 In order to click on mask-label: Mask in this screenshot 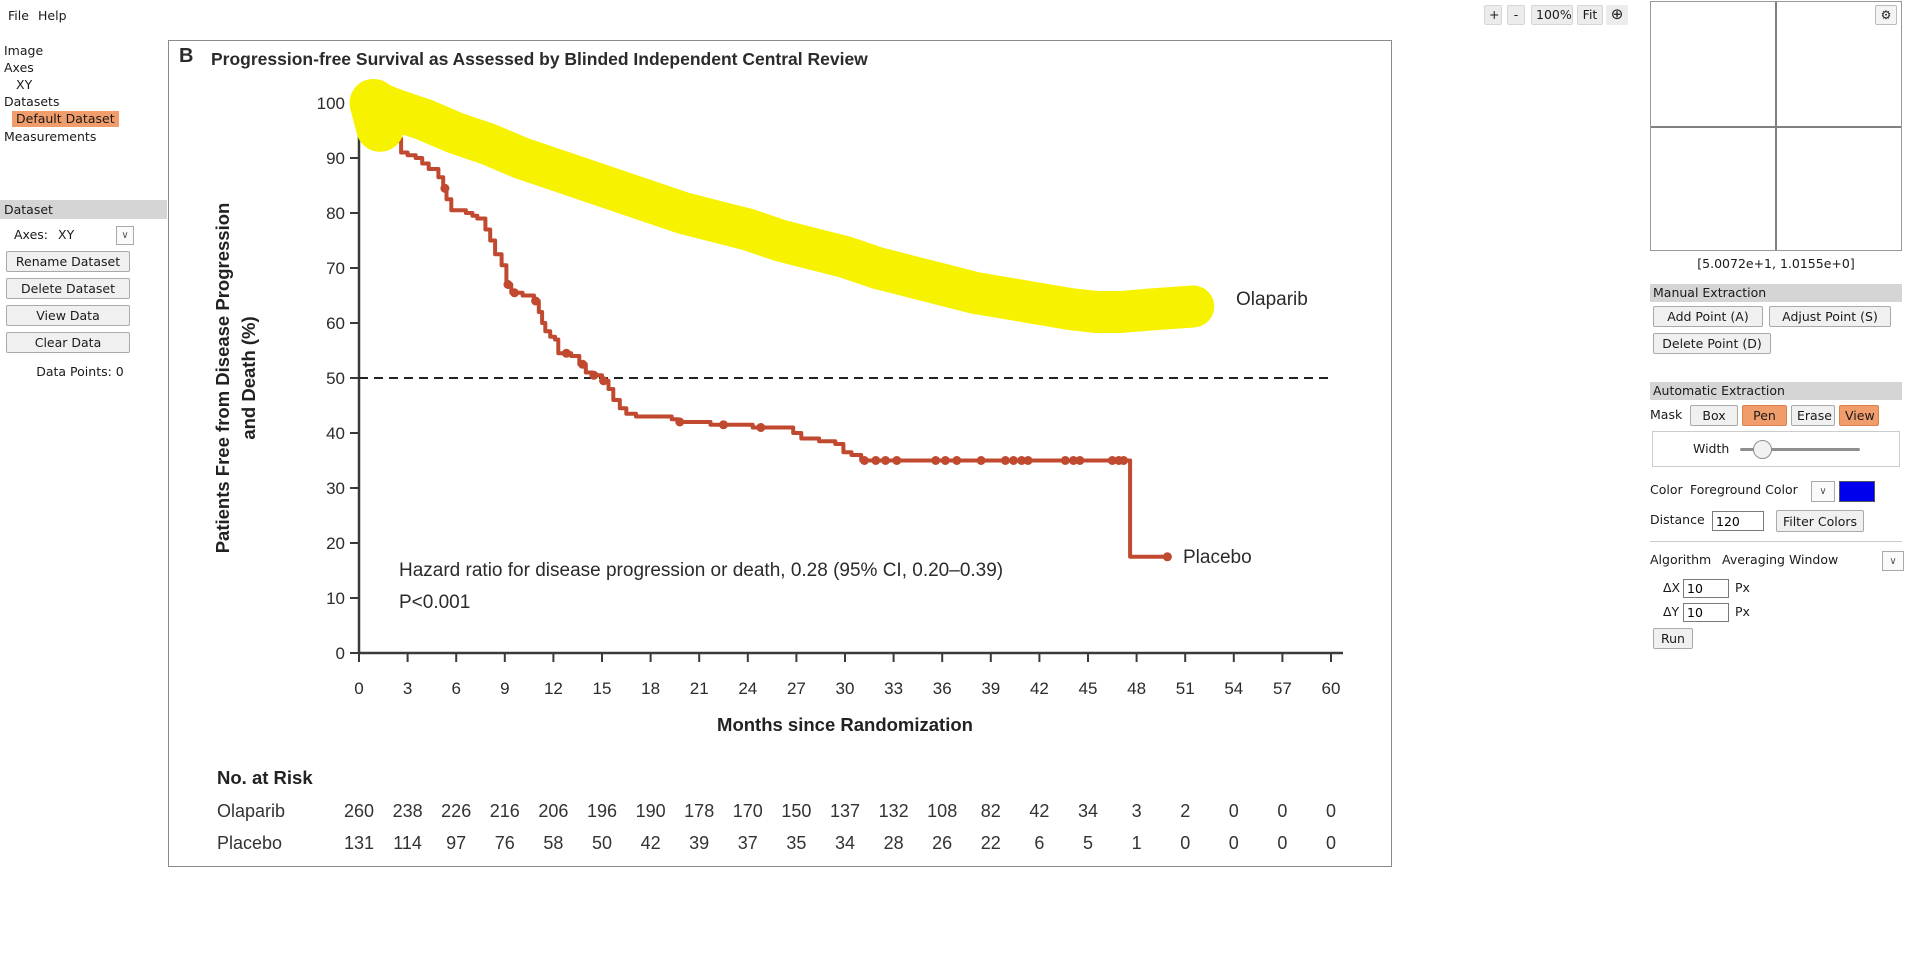, I will do `click(1666, 414)`.